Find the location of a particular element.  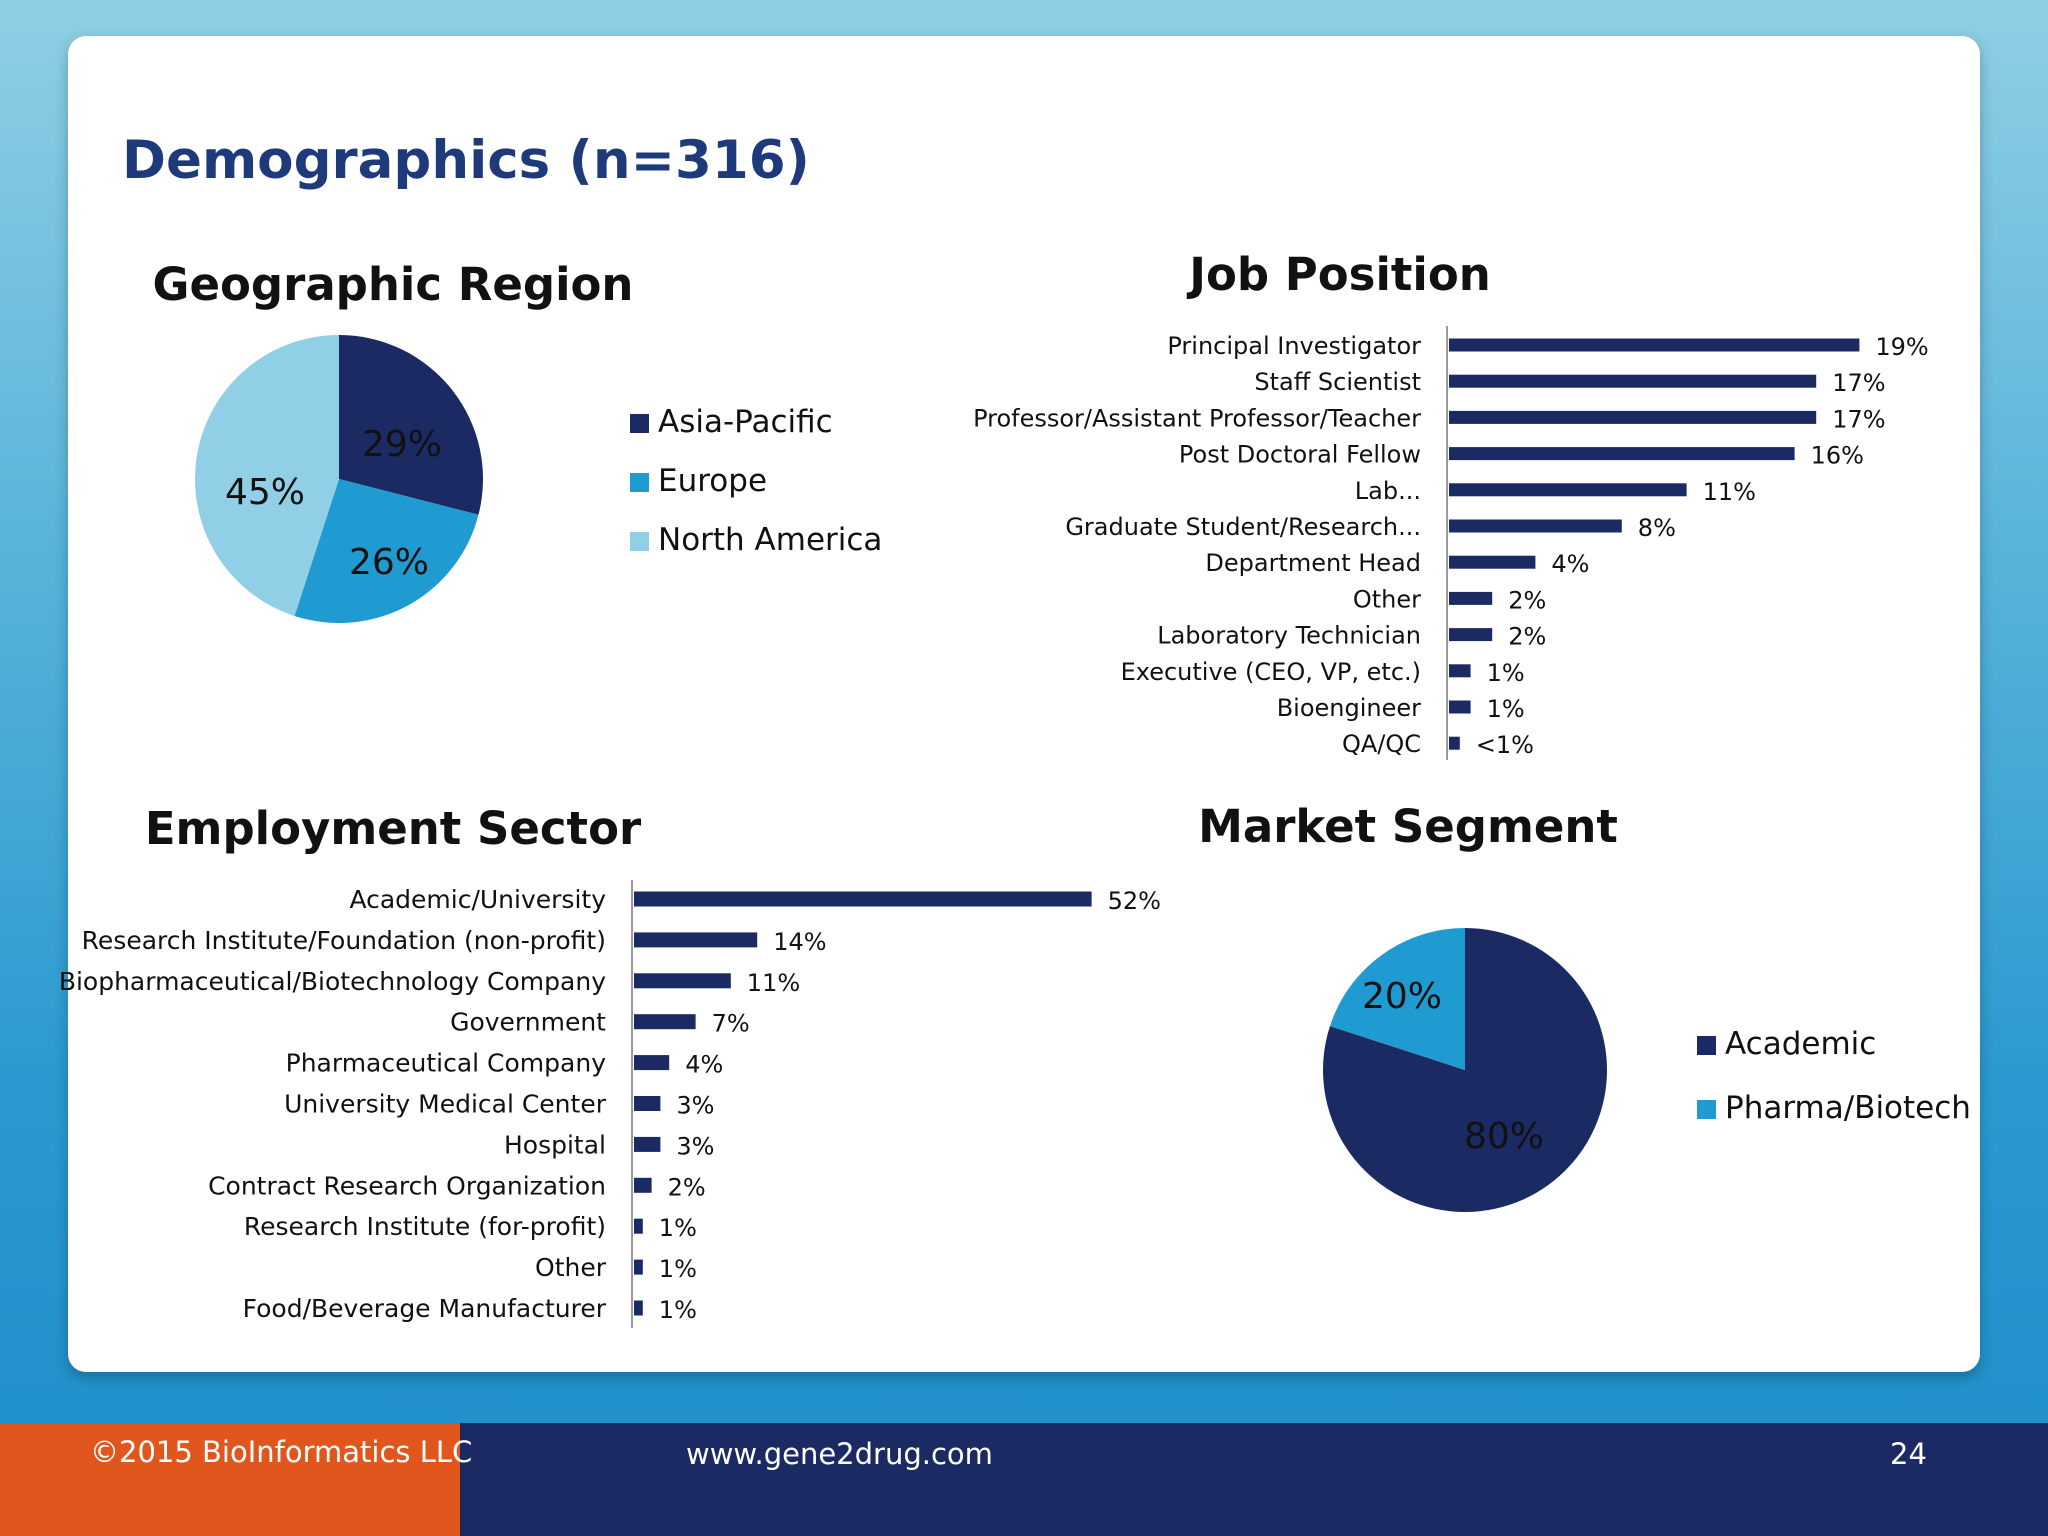

value-label: 8% is located at coordinates (1657, 528).